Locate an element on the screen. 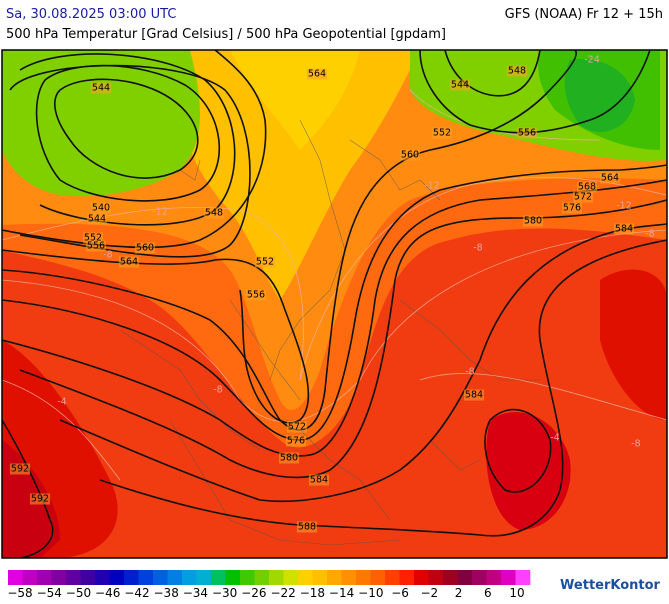  colorbar-label: −22 is located at coordinates (282, 593).